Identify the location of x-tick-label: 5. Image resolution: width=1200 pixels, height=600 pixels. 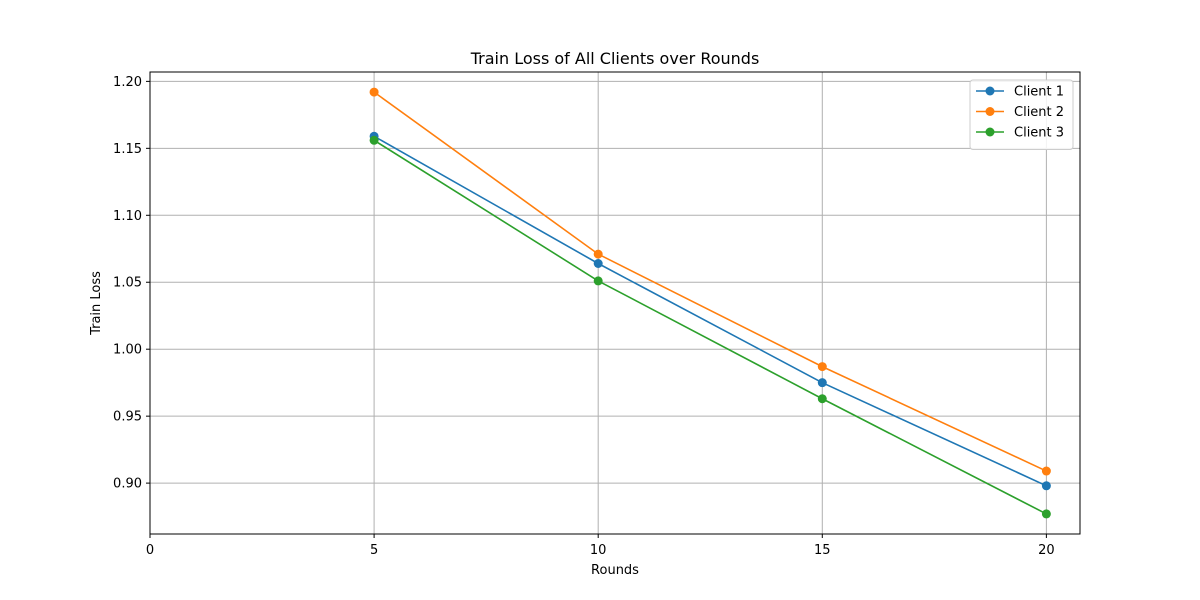
(374, 550).